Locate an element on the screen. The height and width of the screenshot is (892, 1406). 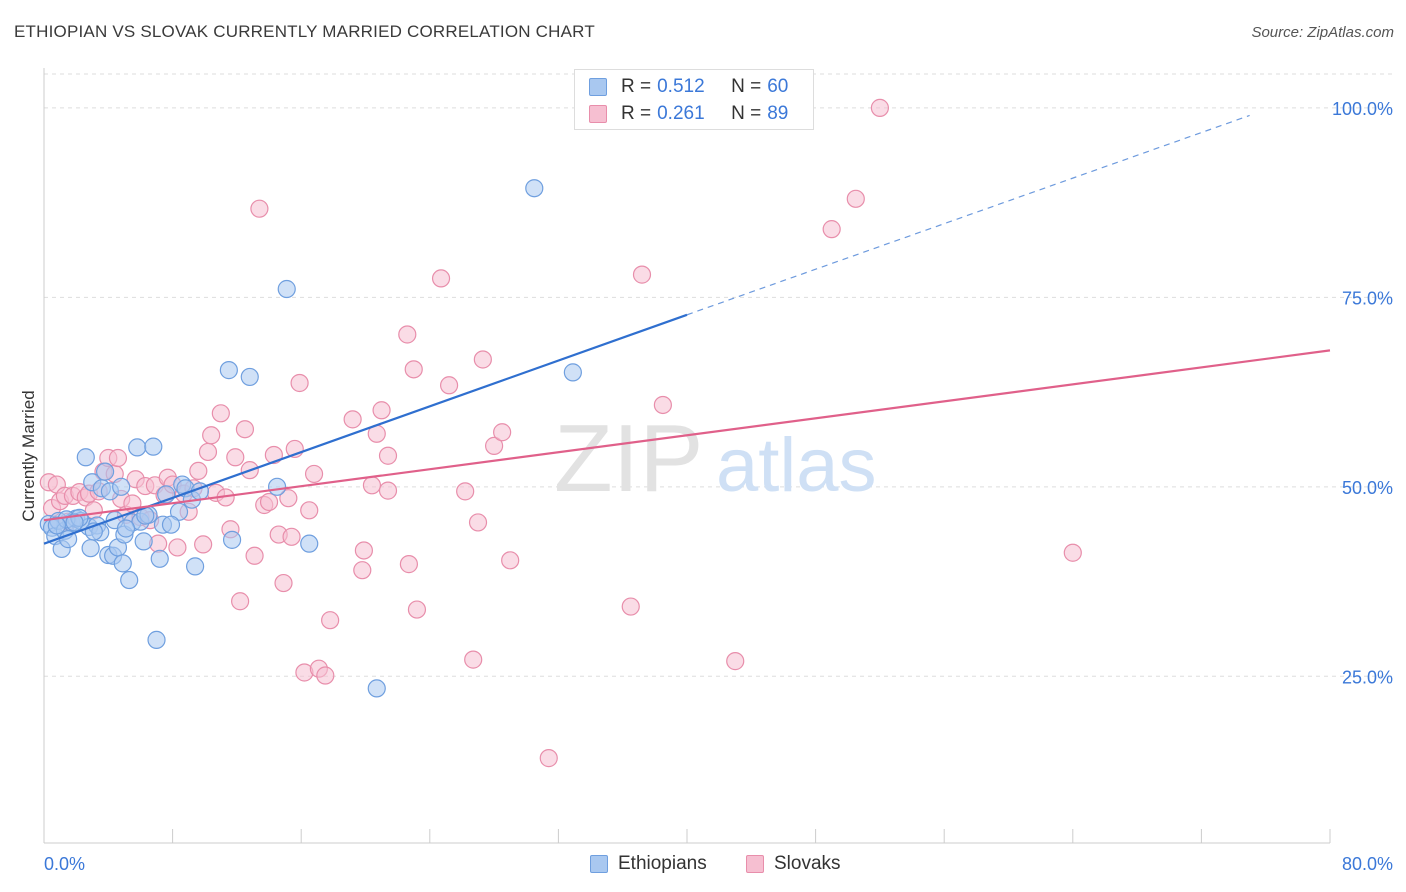
ethiopians-trend-extension is located at coordinates (968, 215).